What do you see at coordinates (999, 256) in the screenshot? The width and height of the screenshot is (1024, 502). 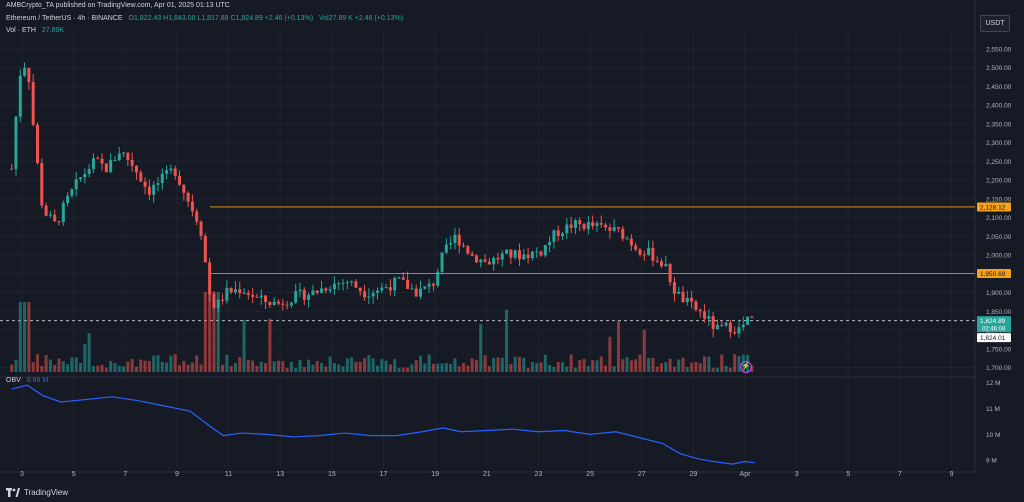 I see `price-tick-label: 2,000.00` at bounding box center [999, 256].